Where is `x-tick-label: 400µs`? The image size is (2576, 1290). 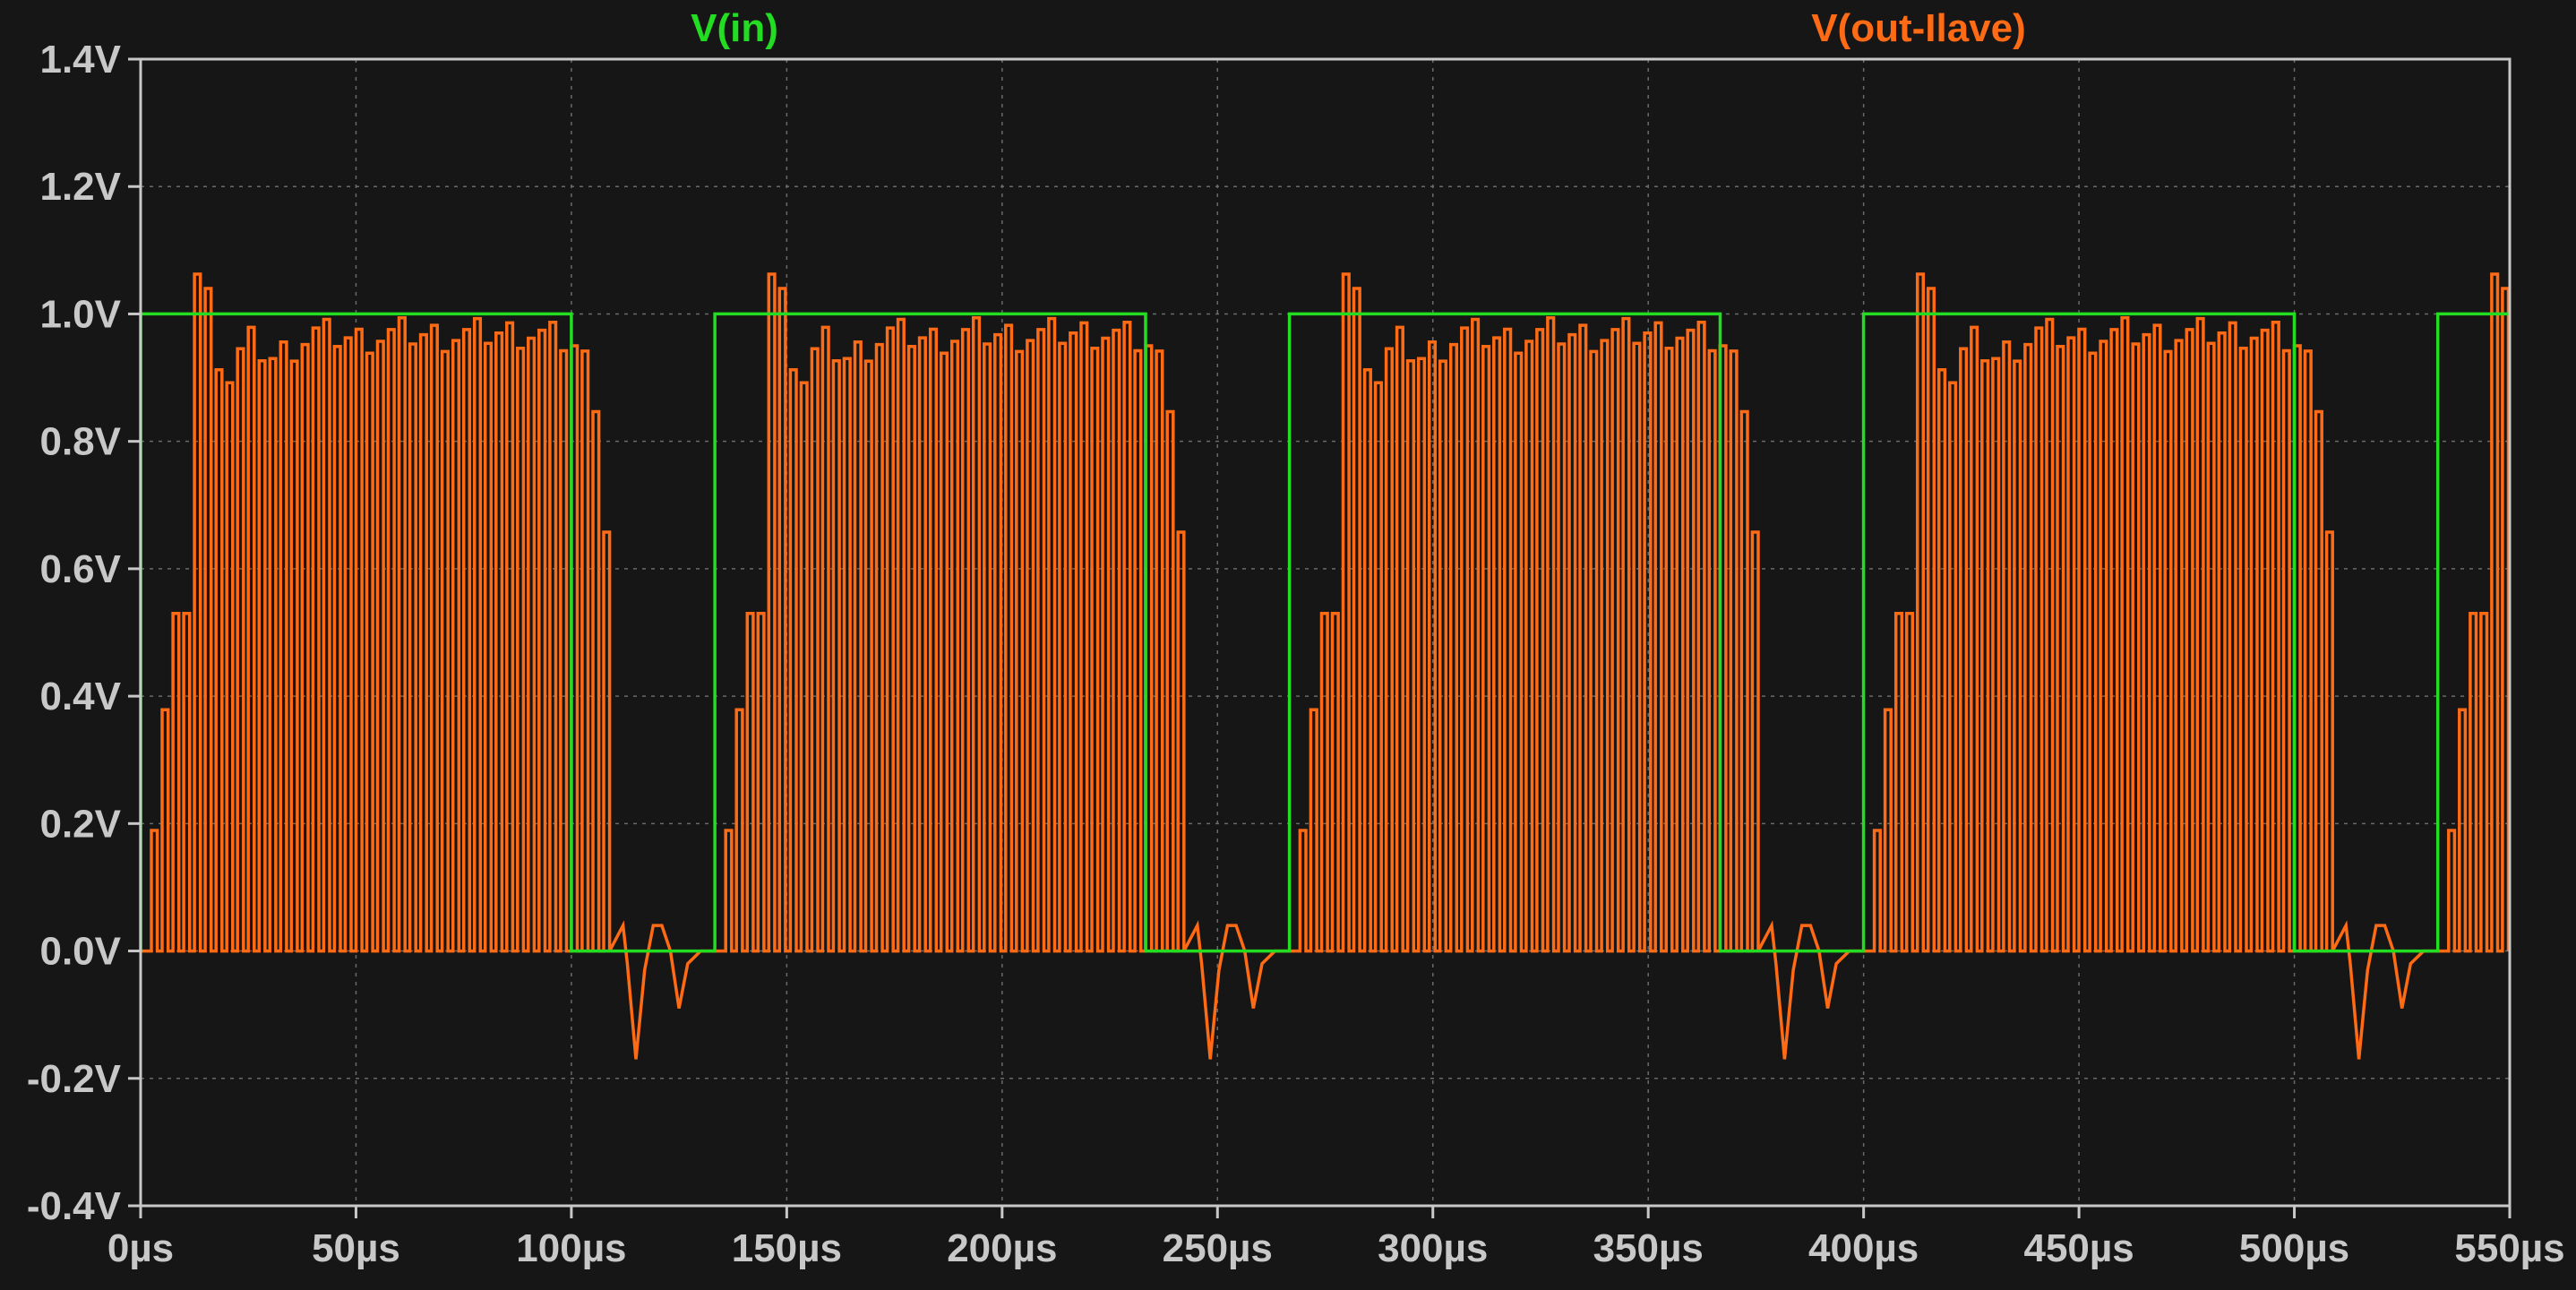
x-tick-label: 400µs is located at coordinates (1863, 1248).